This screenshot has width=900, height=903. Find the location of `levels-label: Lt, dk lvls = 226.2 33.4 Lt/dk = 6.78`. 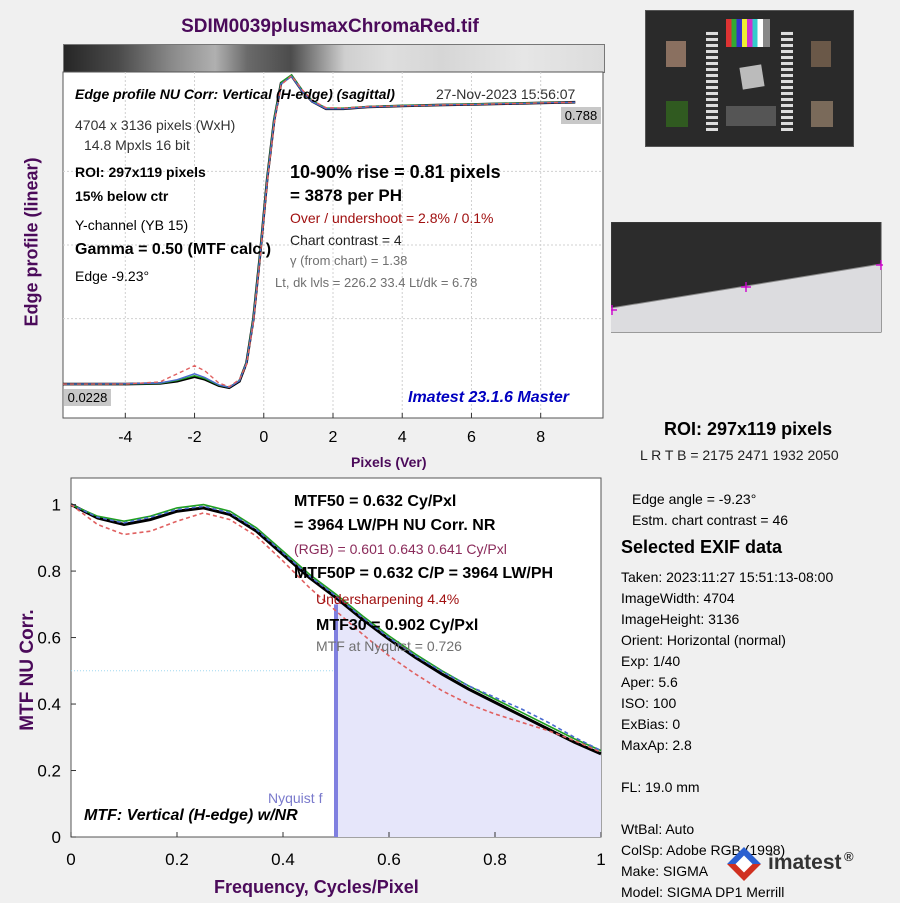

levels-label: Lt, dk lvls = 226.2 33.4 Lt/dk = 6.78 is located at coordinates (376, 282).